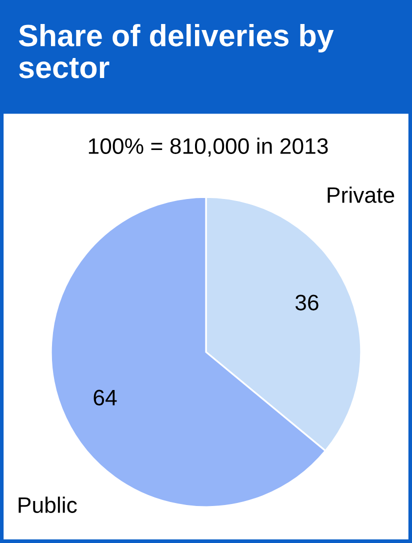  What do you see at coordinates (306, 302) in the screenshot?
I see `data-label: 36` at bounding box center [306, 302].